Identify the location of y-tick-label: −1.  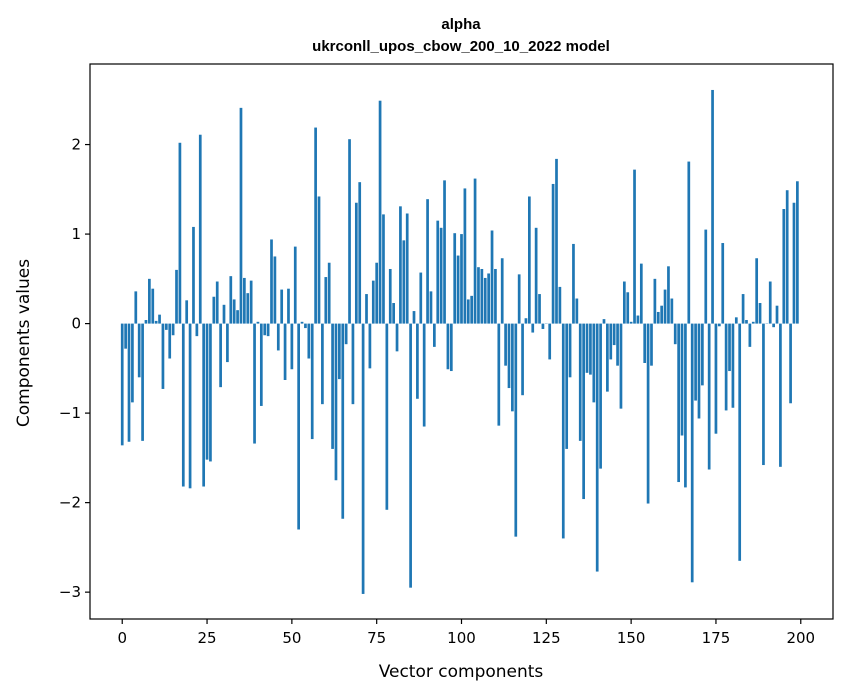
(70, 413).